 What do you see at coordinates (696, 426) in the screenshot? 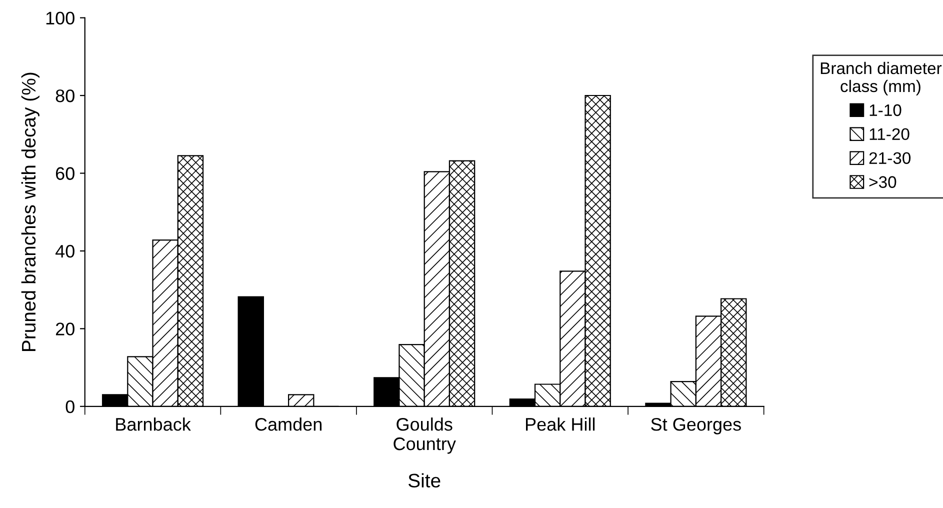
I see `x-tick-label: St Georges` at bounding box center [696, 426].